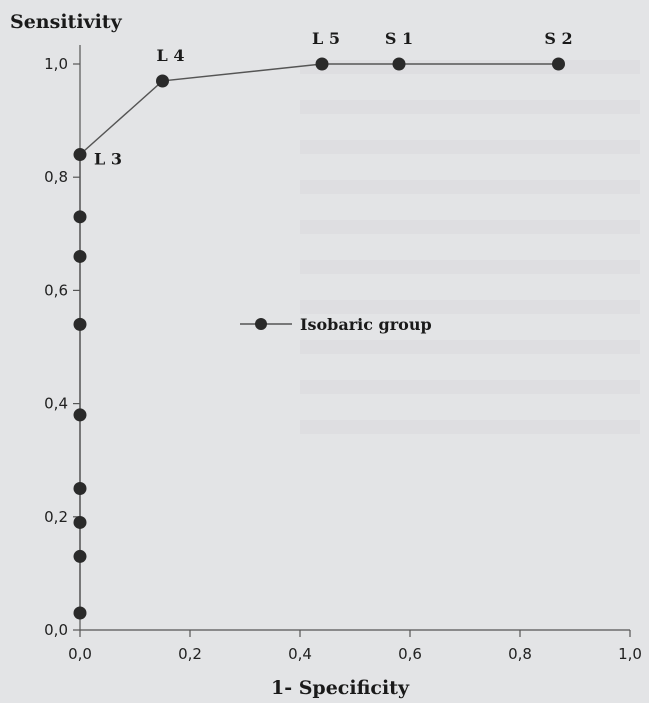 Image resolution: width=649 pixels, height=703 pixels. Describe the element at coordinates (558, 38) in the screenshot. I see `point-label: S 2` at that location.